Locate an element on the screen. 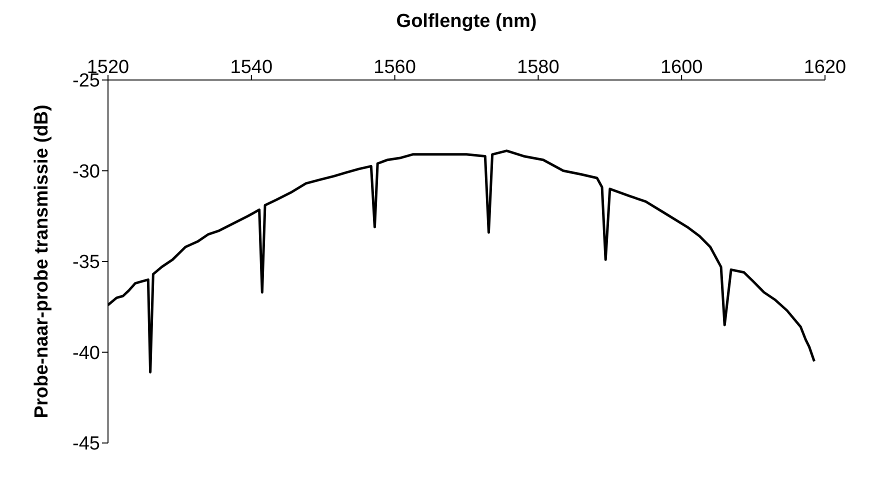 The height and width of the screenshot is (478, 874). y-tick-label: -35 is located at coordinates (86, 263).